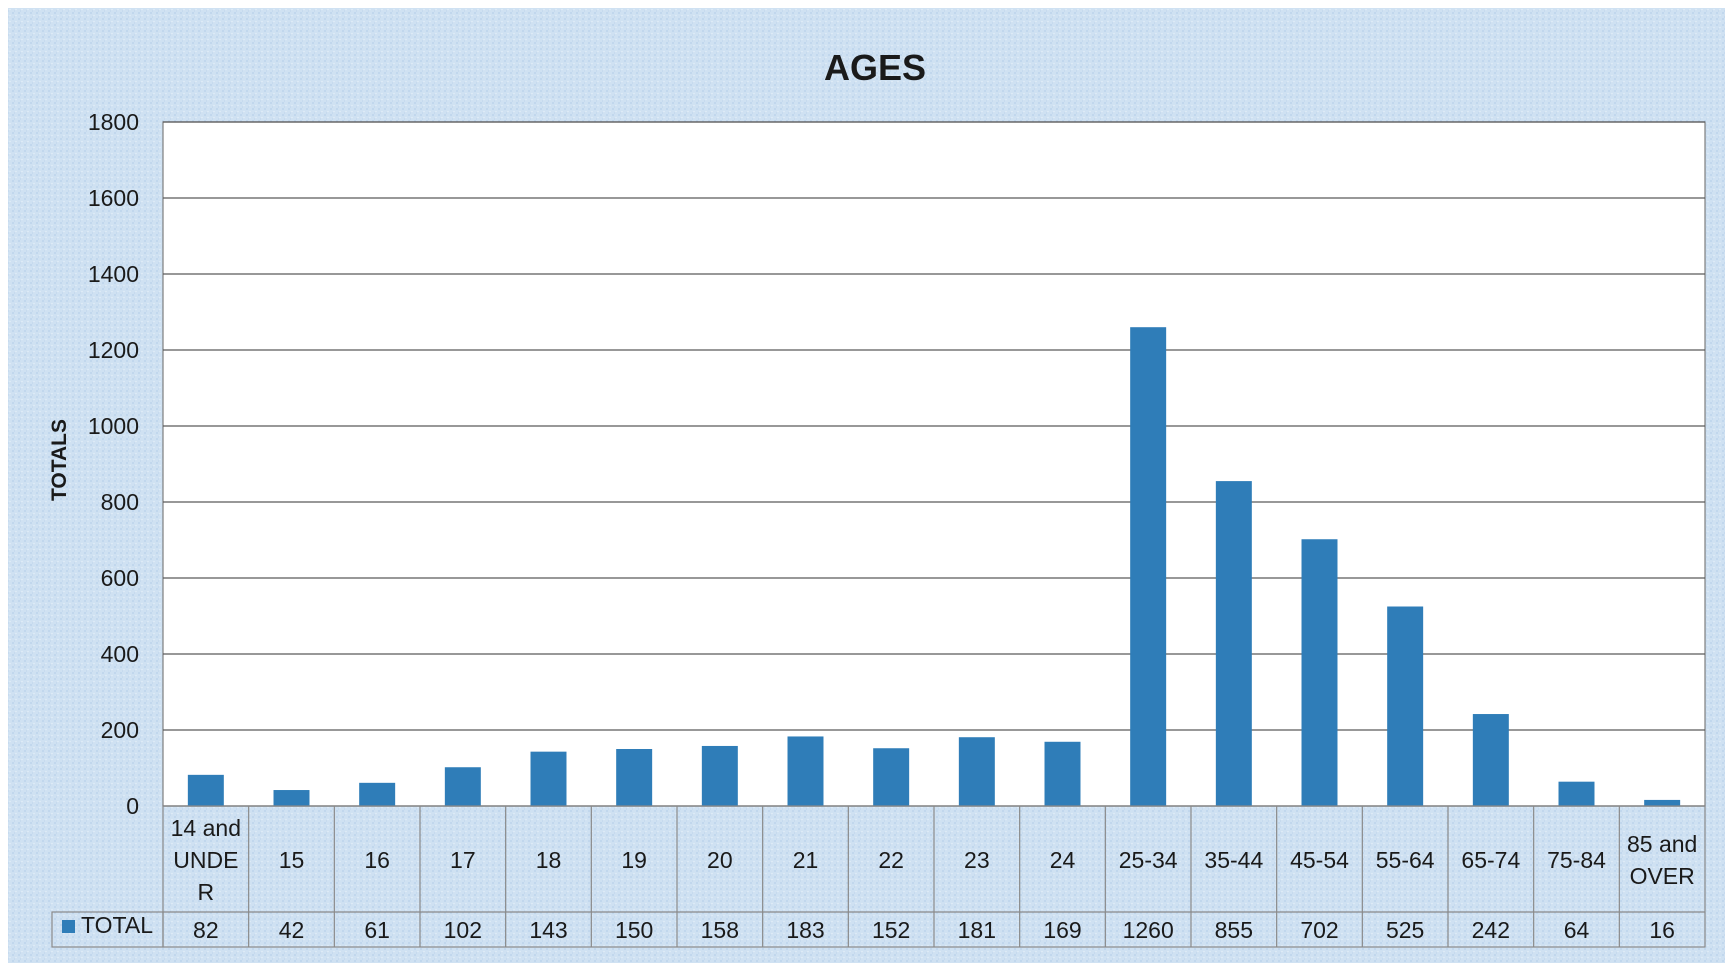 This screenshot has width=1733, height=976. I want to click on x-category-label: 55-64, so click(1405, 860).